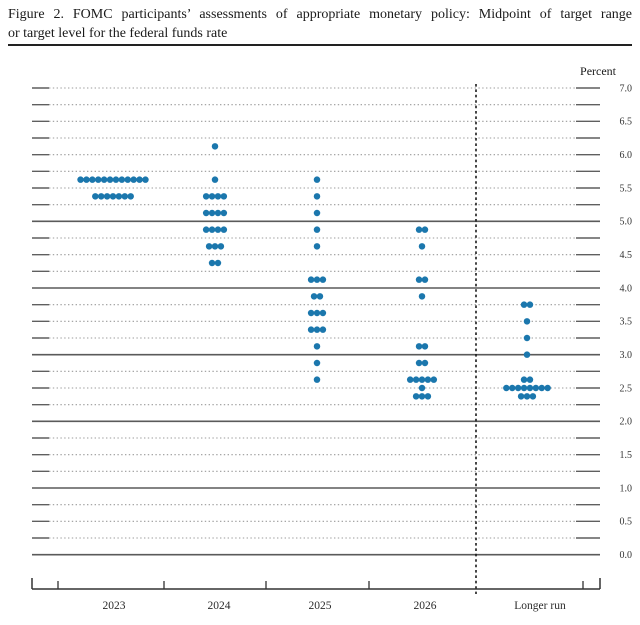 Image resolution: width=640 pixels, height=625 pixels. Describe the element at coordinates (626, 488) in the screenshot. I see `y-tick-label: 1.0` at that location.